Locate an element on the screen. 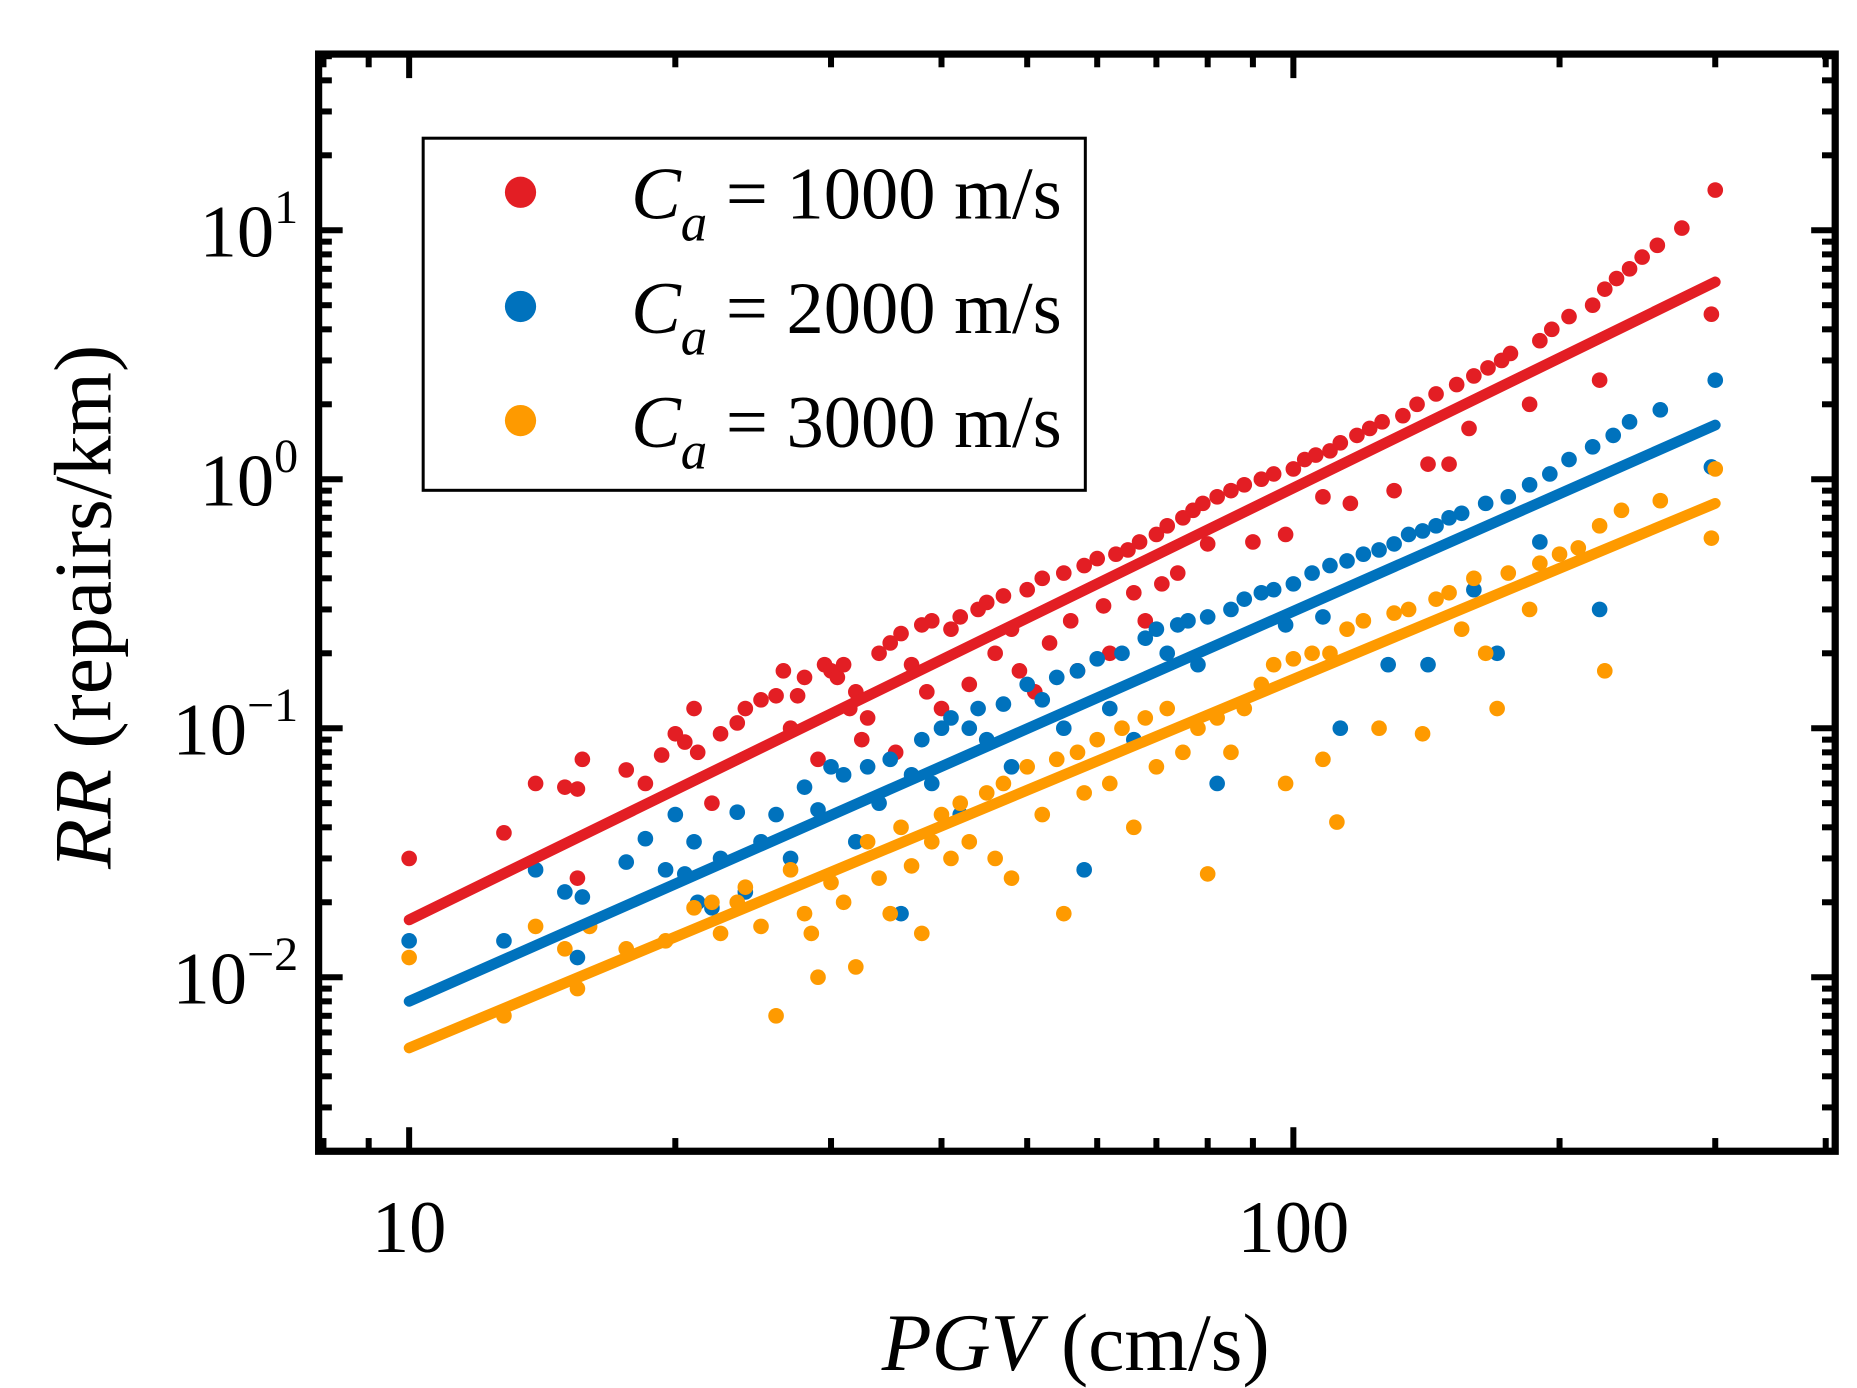 This screenshot has width=1857, height=1388. legend-label: Ca = 2000 m/s is located at coordinates (846, 317).